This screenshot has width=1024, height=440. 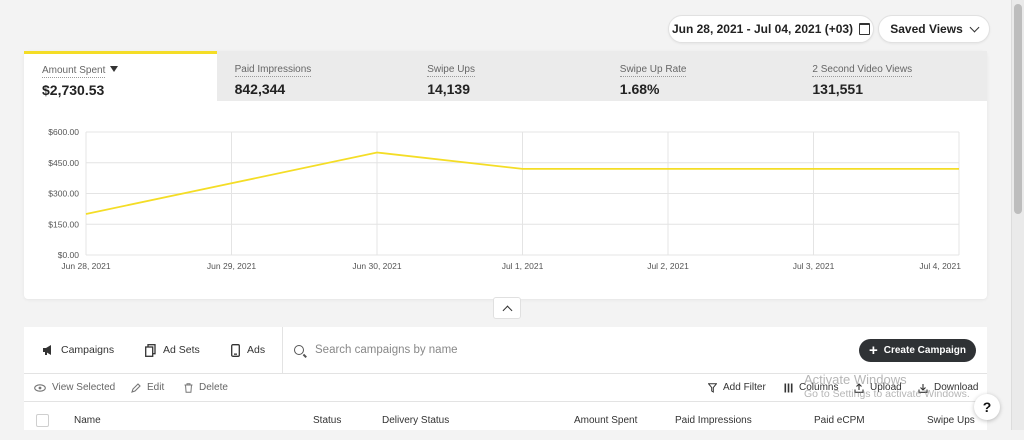 I want to click on metric-value: 131,551, so click(x=899, y=89).